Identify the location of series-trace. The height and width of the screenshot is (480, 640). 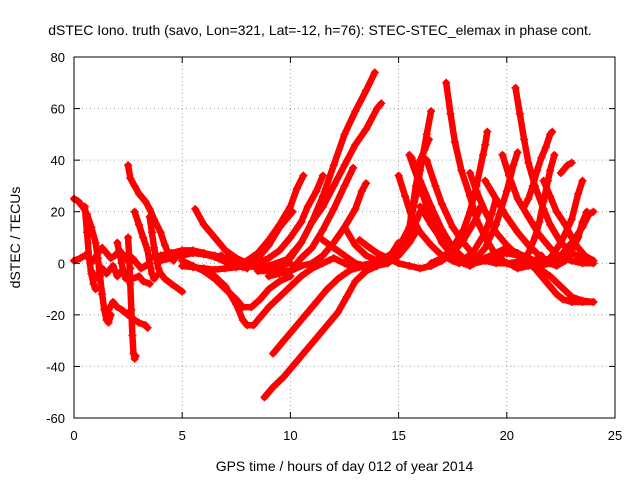
(270, 219).